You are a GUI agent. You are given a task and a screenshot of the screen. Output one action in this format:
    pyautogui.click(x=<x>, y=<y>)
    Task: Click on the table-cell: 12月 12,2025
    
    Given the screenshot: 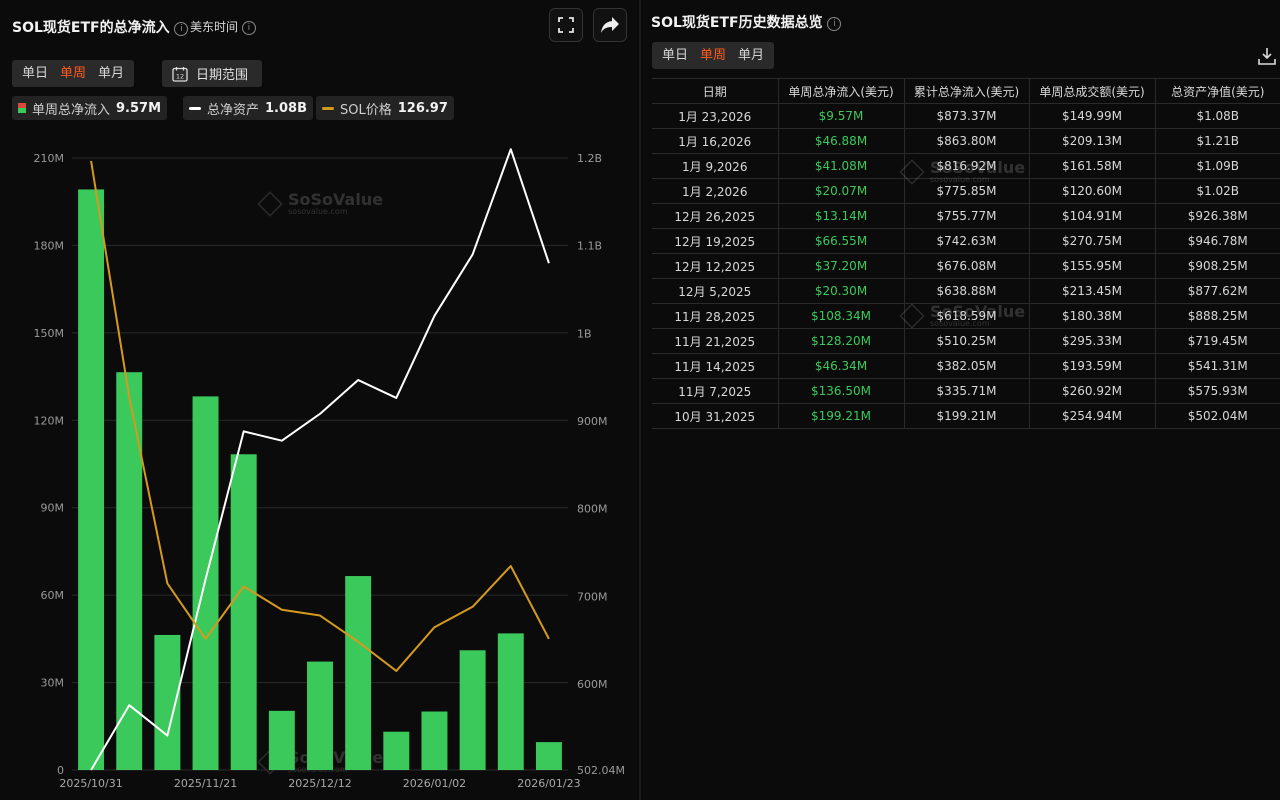 What is the action you would take?
    pyautogui.click(x=715, y=266)
    